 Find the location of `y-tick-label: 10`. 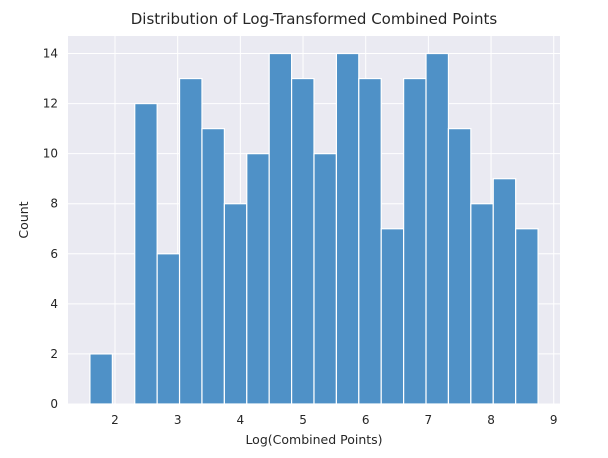

y-tick-label: 10 is located at coordinates (50, 154).